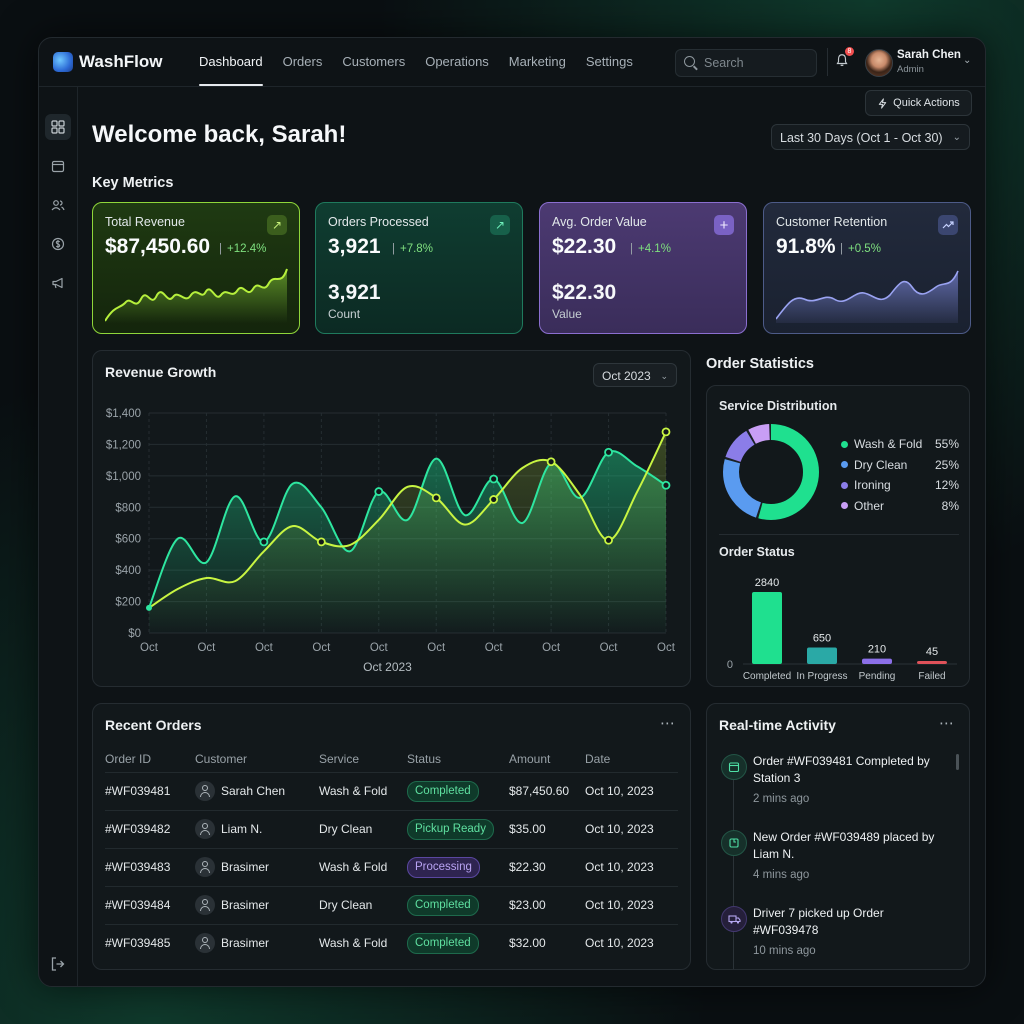 This screenshot has width=1024, height=1024. What do you see at coordinates (879, 63) in the screenshot?
I see `user-avatar` at bounding box center [879, 63].